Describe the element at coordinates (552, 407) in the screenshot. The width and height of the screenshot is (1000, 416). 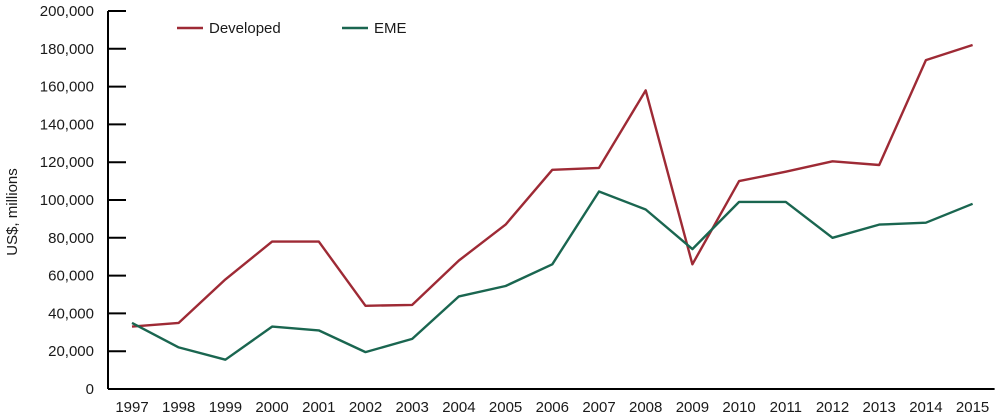
I see `x-tick-label: 2006` at that location.